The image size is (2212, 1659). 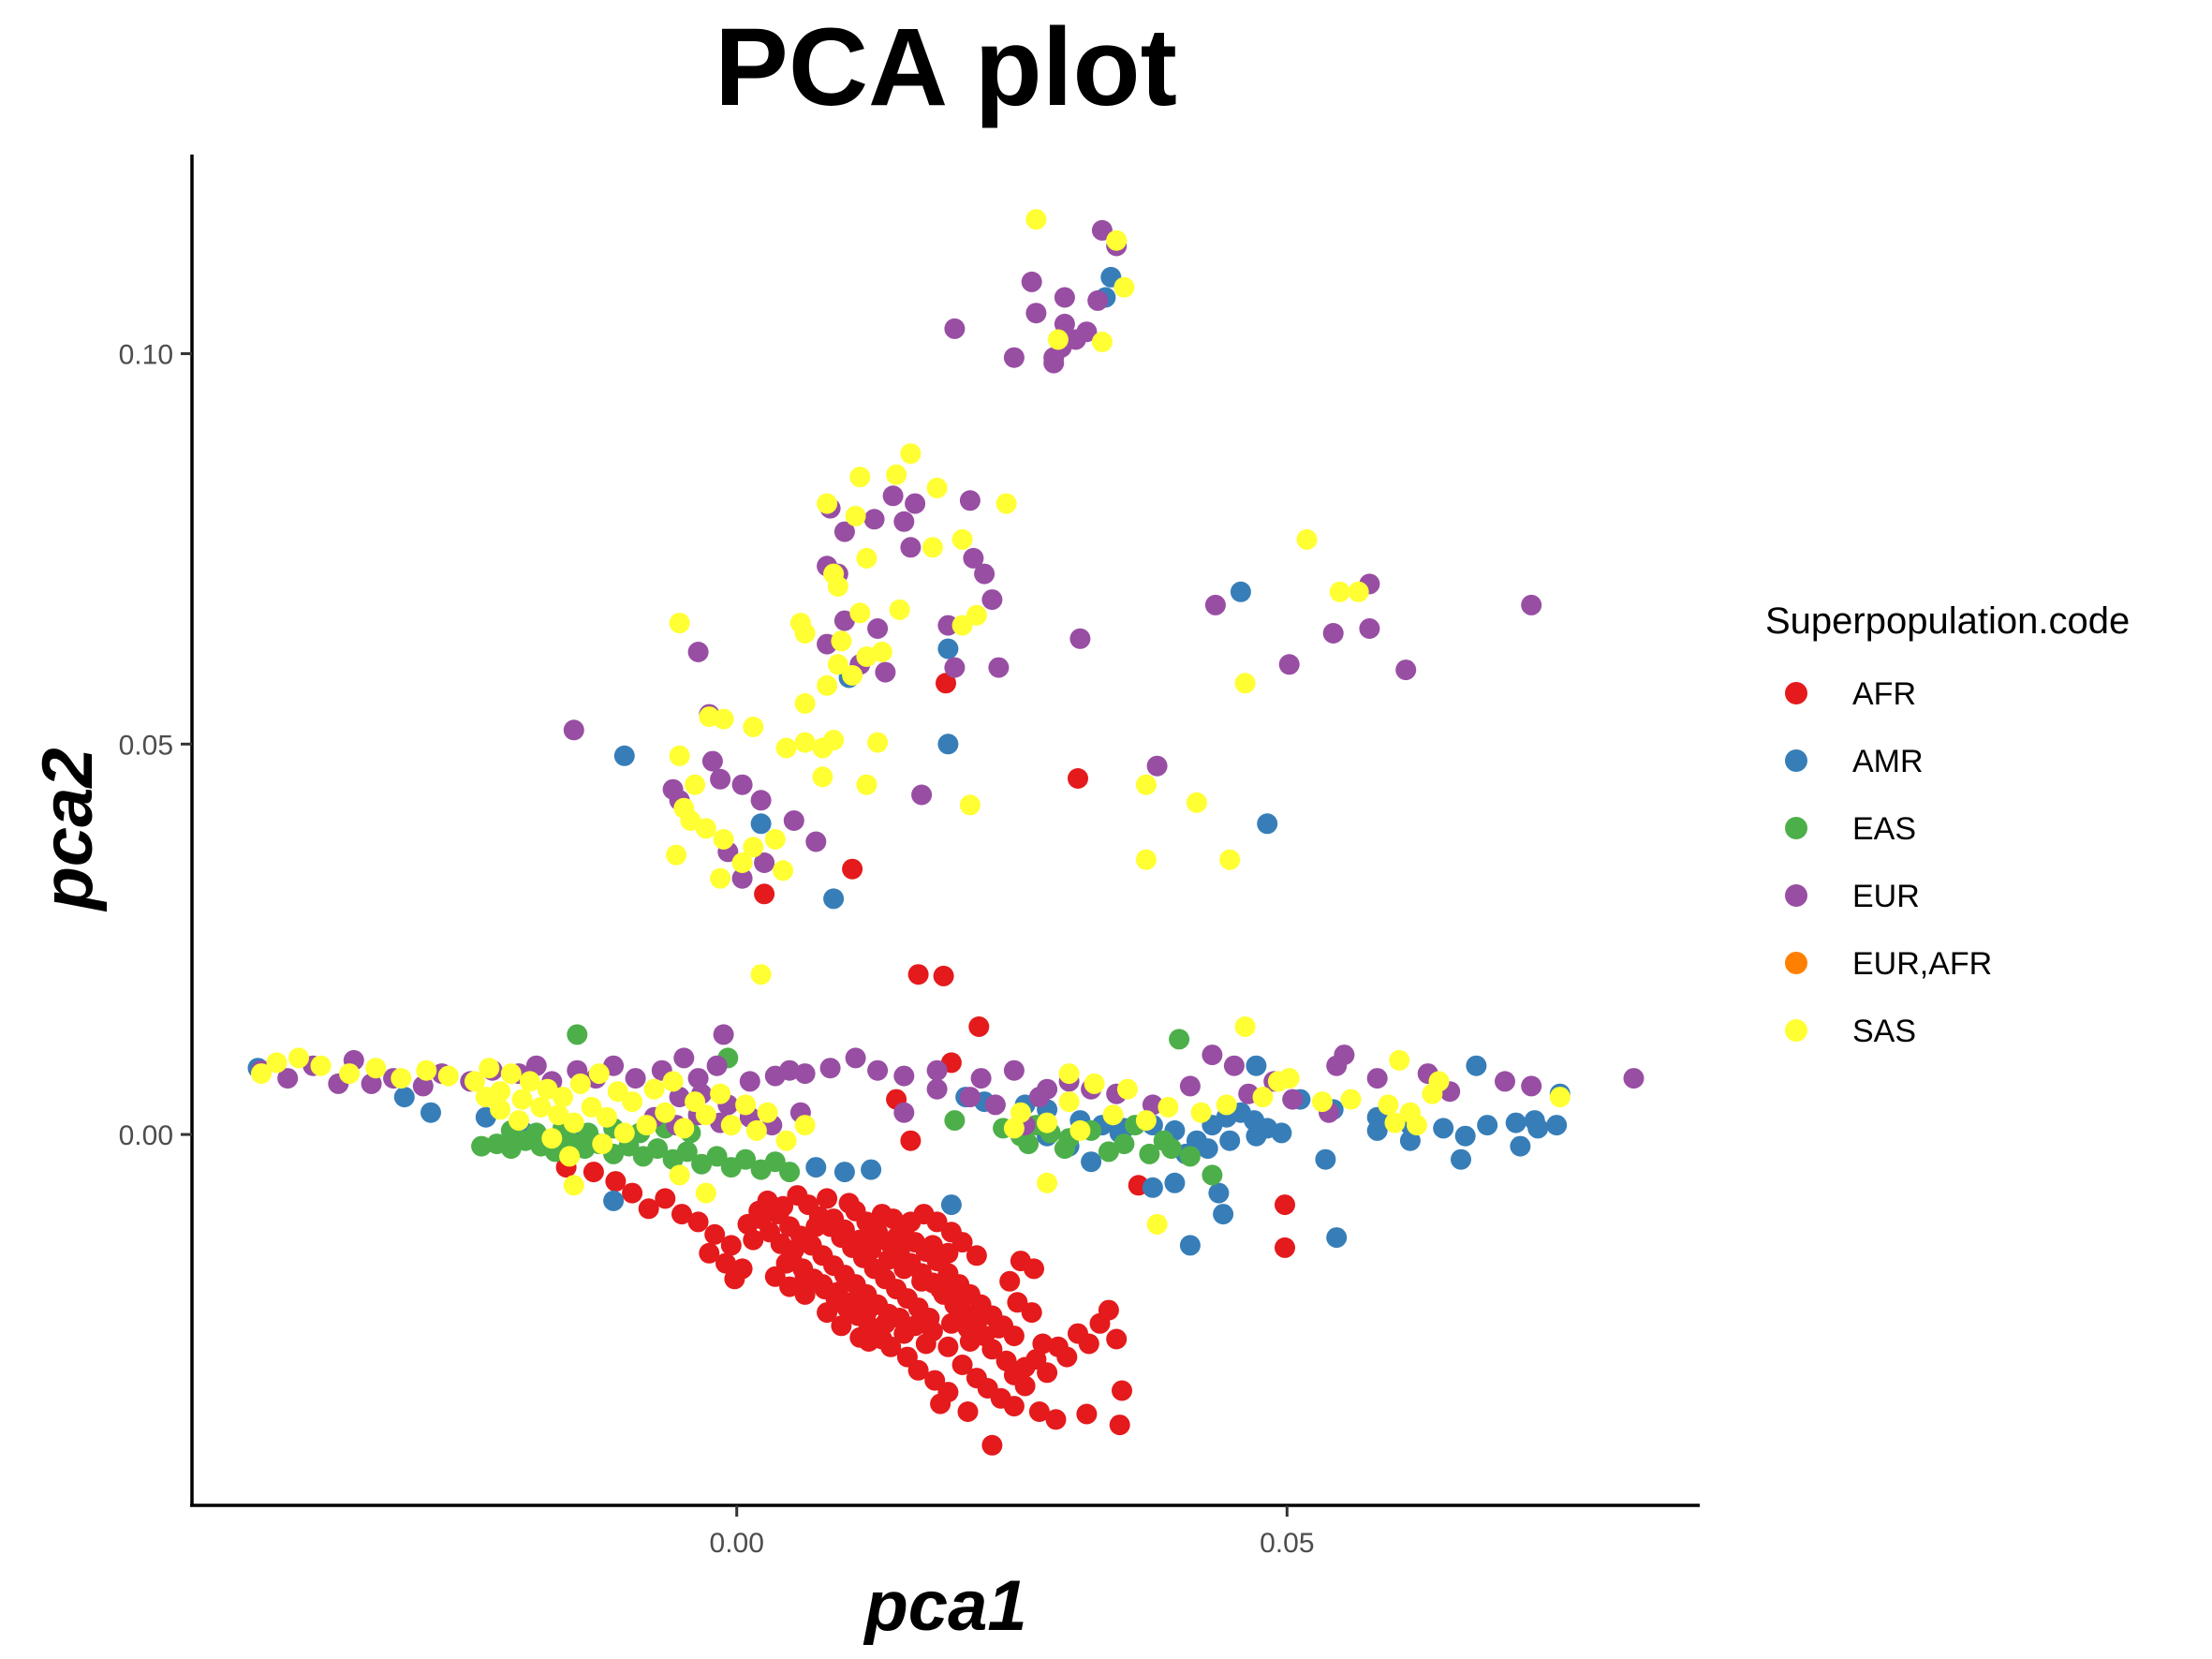 I want to click on chart-title: PCA plot, so click(x=946, y=68).